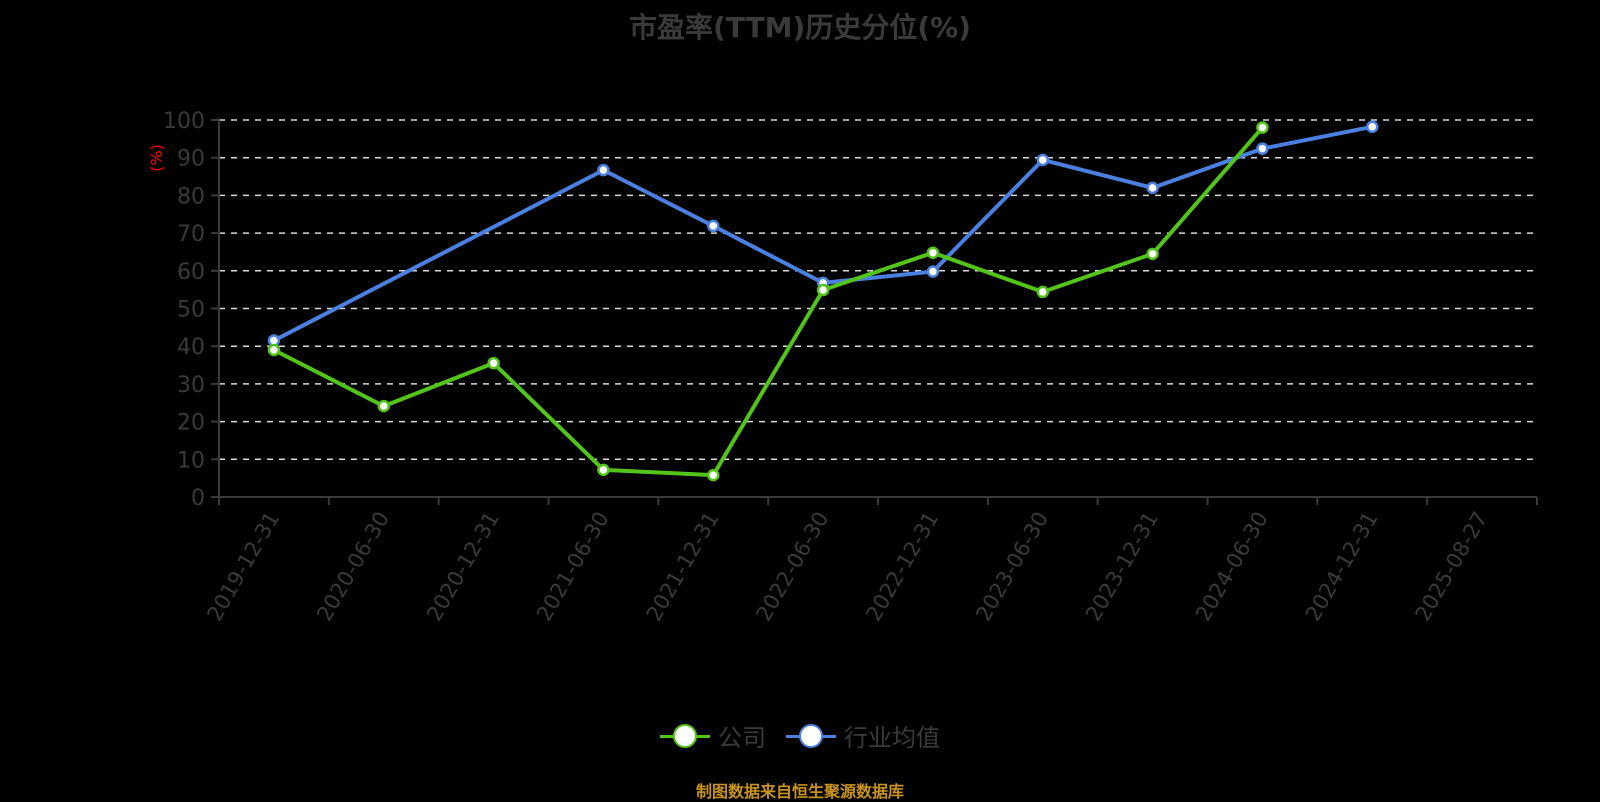  Describe the element at coordinates (191, 159) in the screenshot. I see `svg-text: 90` at that location.